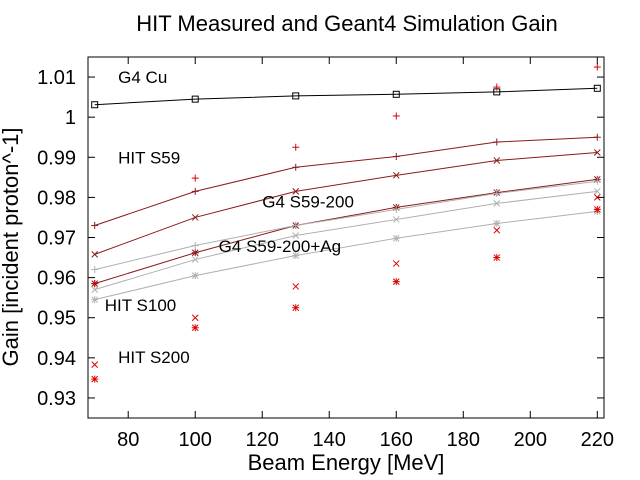  Describe the element at coordinates (154, 357) in the screenshot. I see `annotation-label: HIT S200` at that location.